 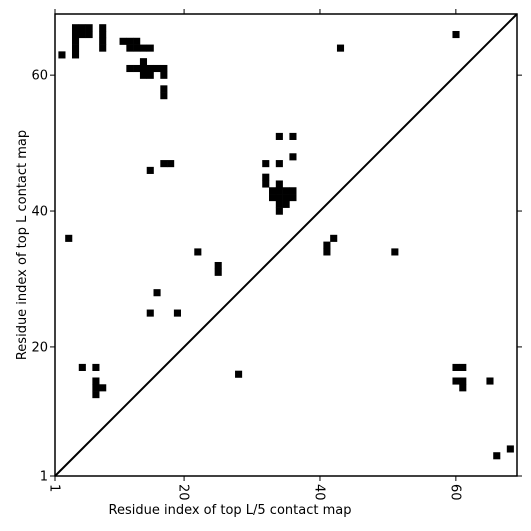 What do you see at coordinates (39, 212) in the screenshot?
I see `y-tick-label: 40` at bounding box center [39, 212].